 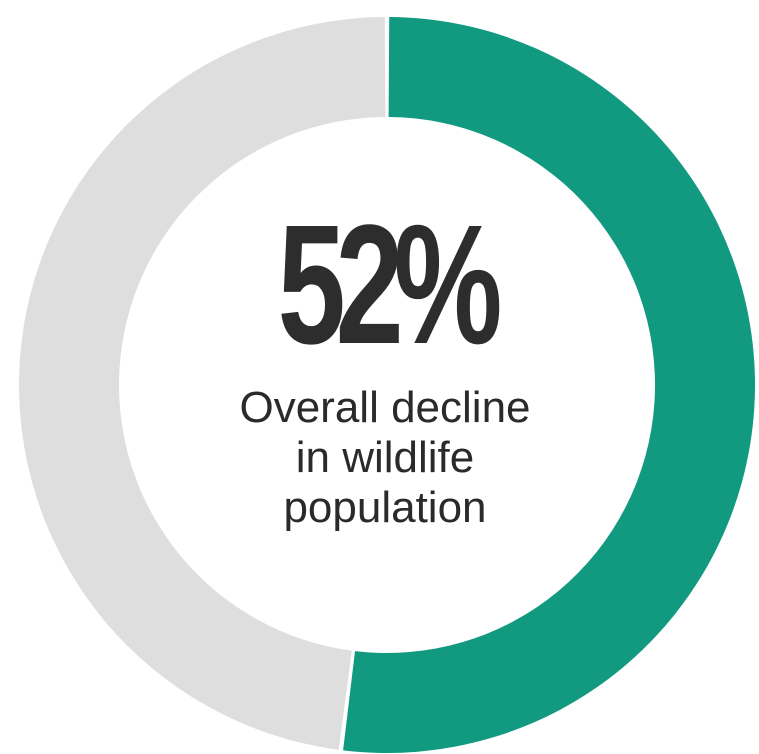 I want to click on caption-line-2: in wildlife, so click(x=385, y=457).